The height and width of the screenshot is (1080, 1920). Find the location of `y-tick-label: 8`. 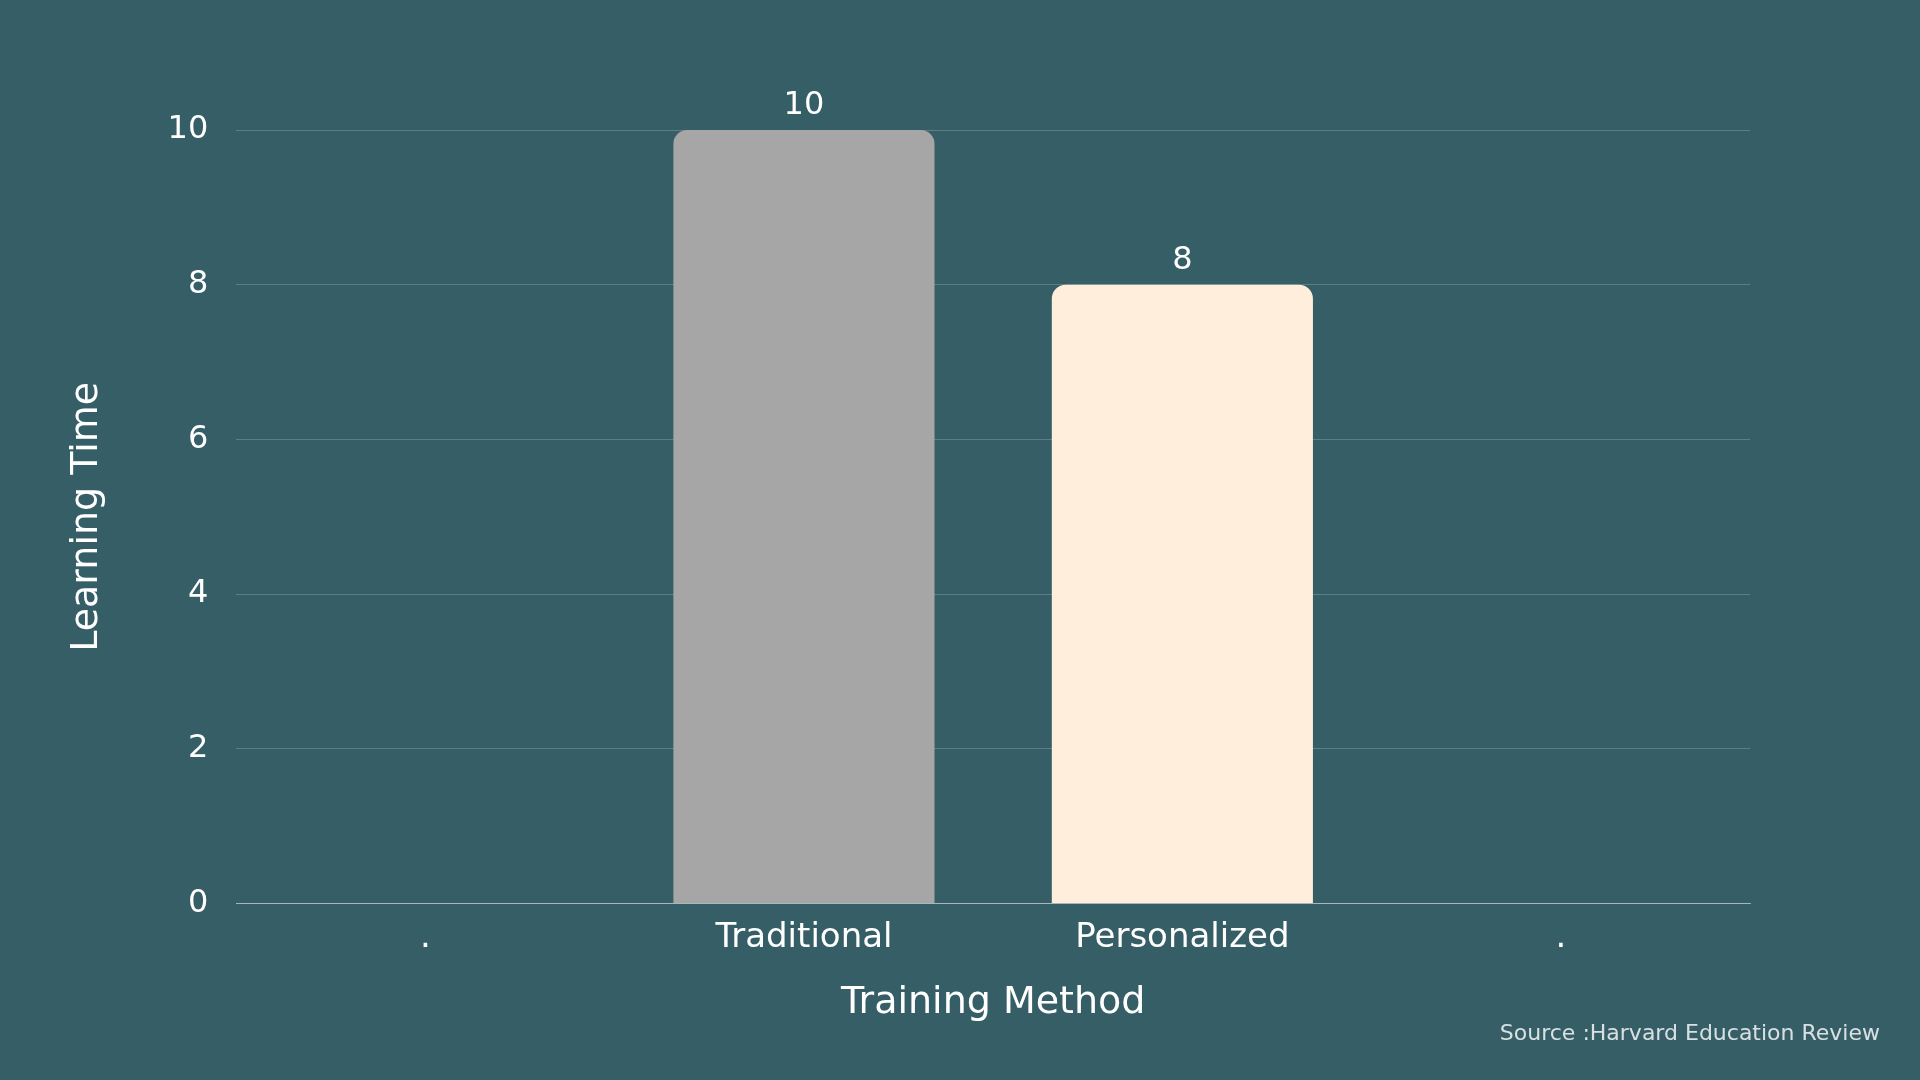

y-tick-label: 8 is located at coordinates (198, 282).